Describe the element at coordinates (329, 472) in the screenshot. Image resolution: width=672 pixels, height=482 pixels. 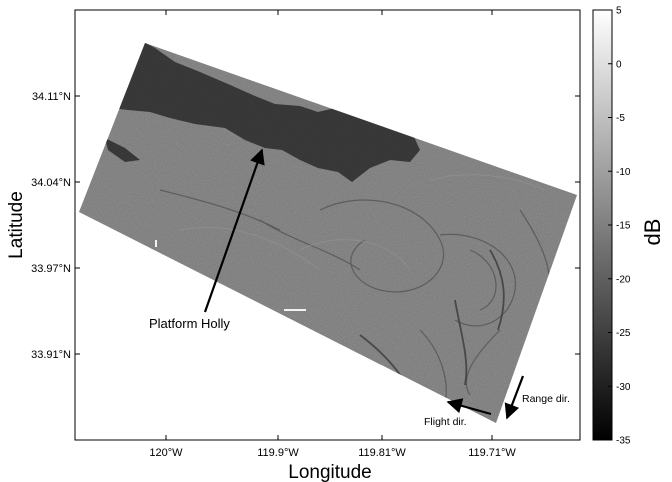
I see `x-axis-label: Longitude` at that location.